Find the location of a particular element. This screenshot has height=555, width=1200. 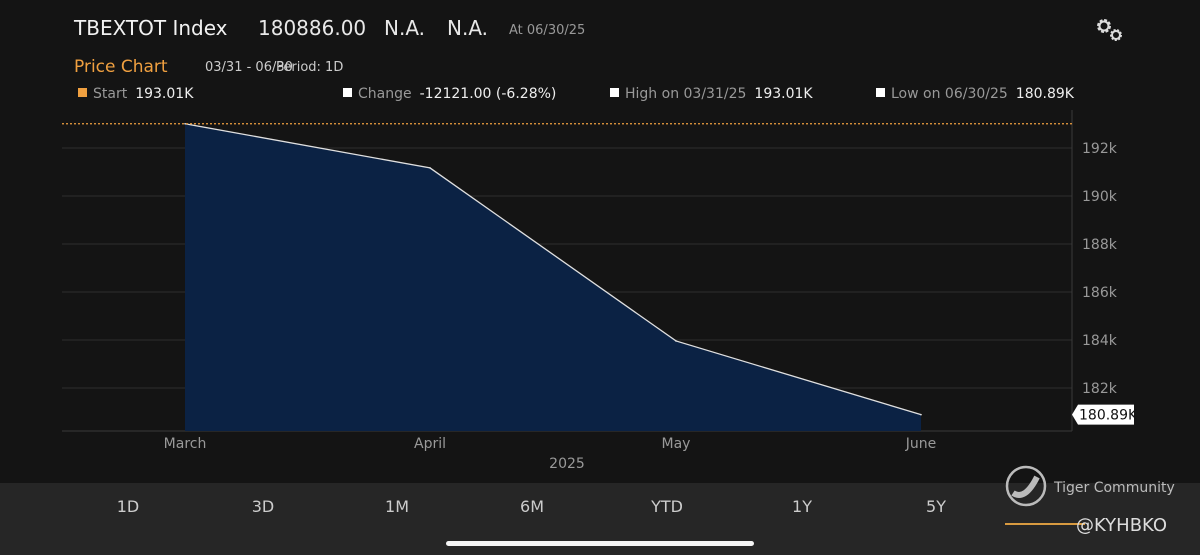

period-tab-6m: 6M is located at coordinates (532, 506).